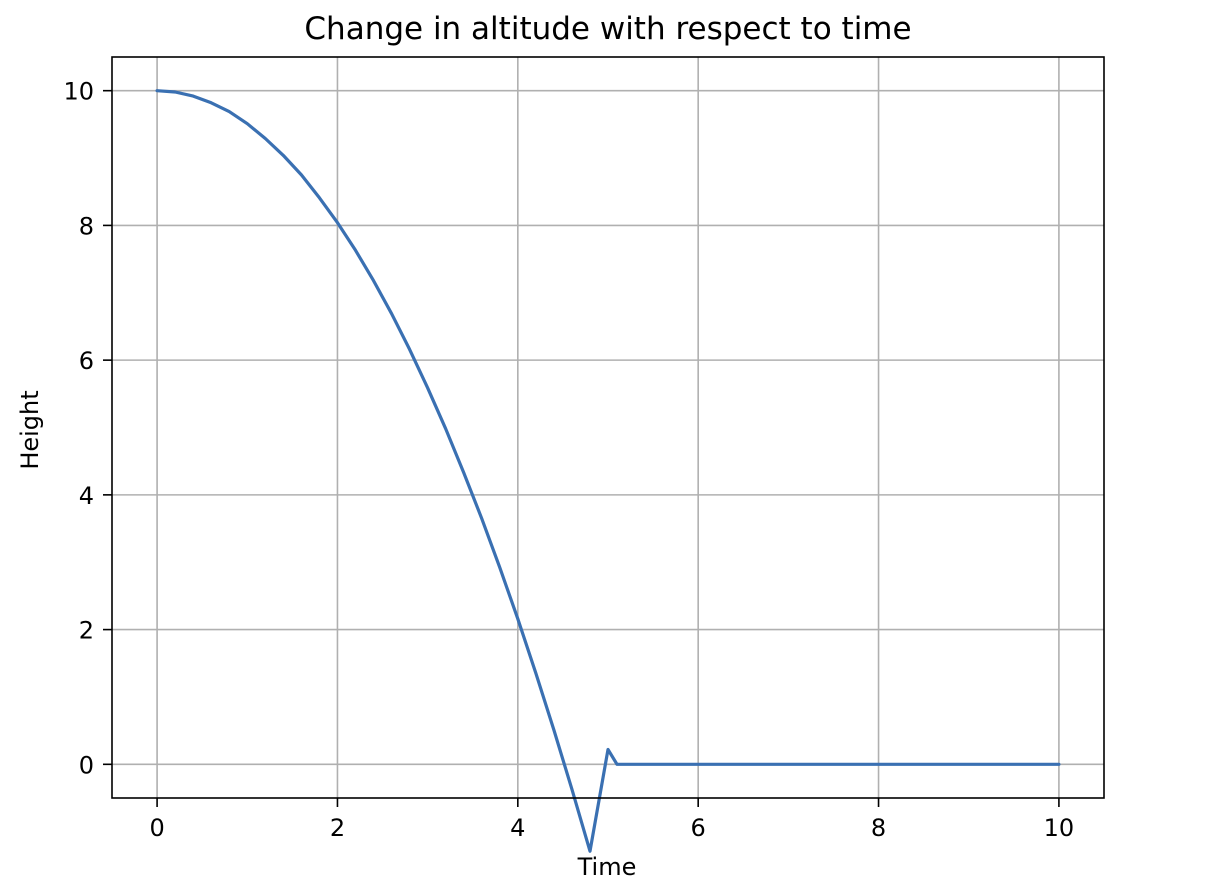 The width and height of the screenshot is (1222, 892). Describe the element at coordinates (86, 631) in the screenshot. I see `y-tick-label: 2` at that location.